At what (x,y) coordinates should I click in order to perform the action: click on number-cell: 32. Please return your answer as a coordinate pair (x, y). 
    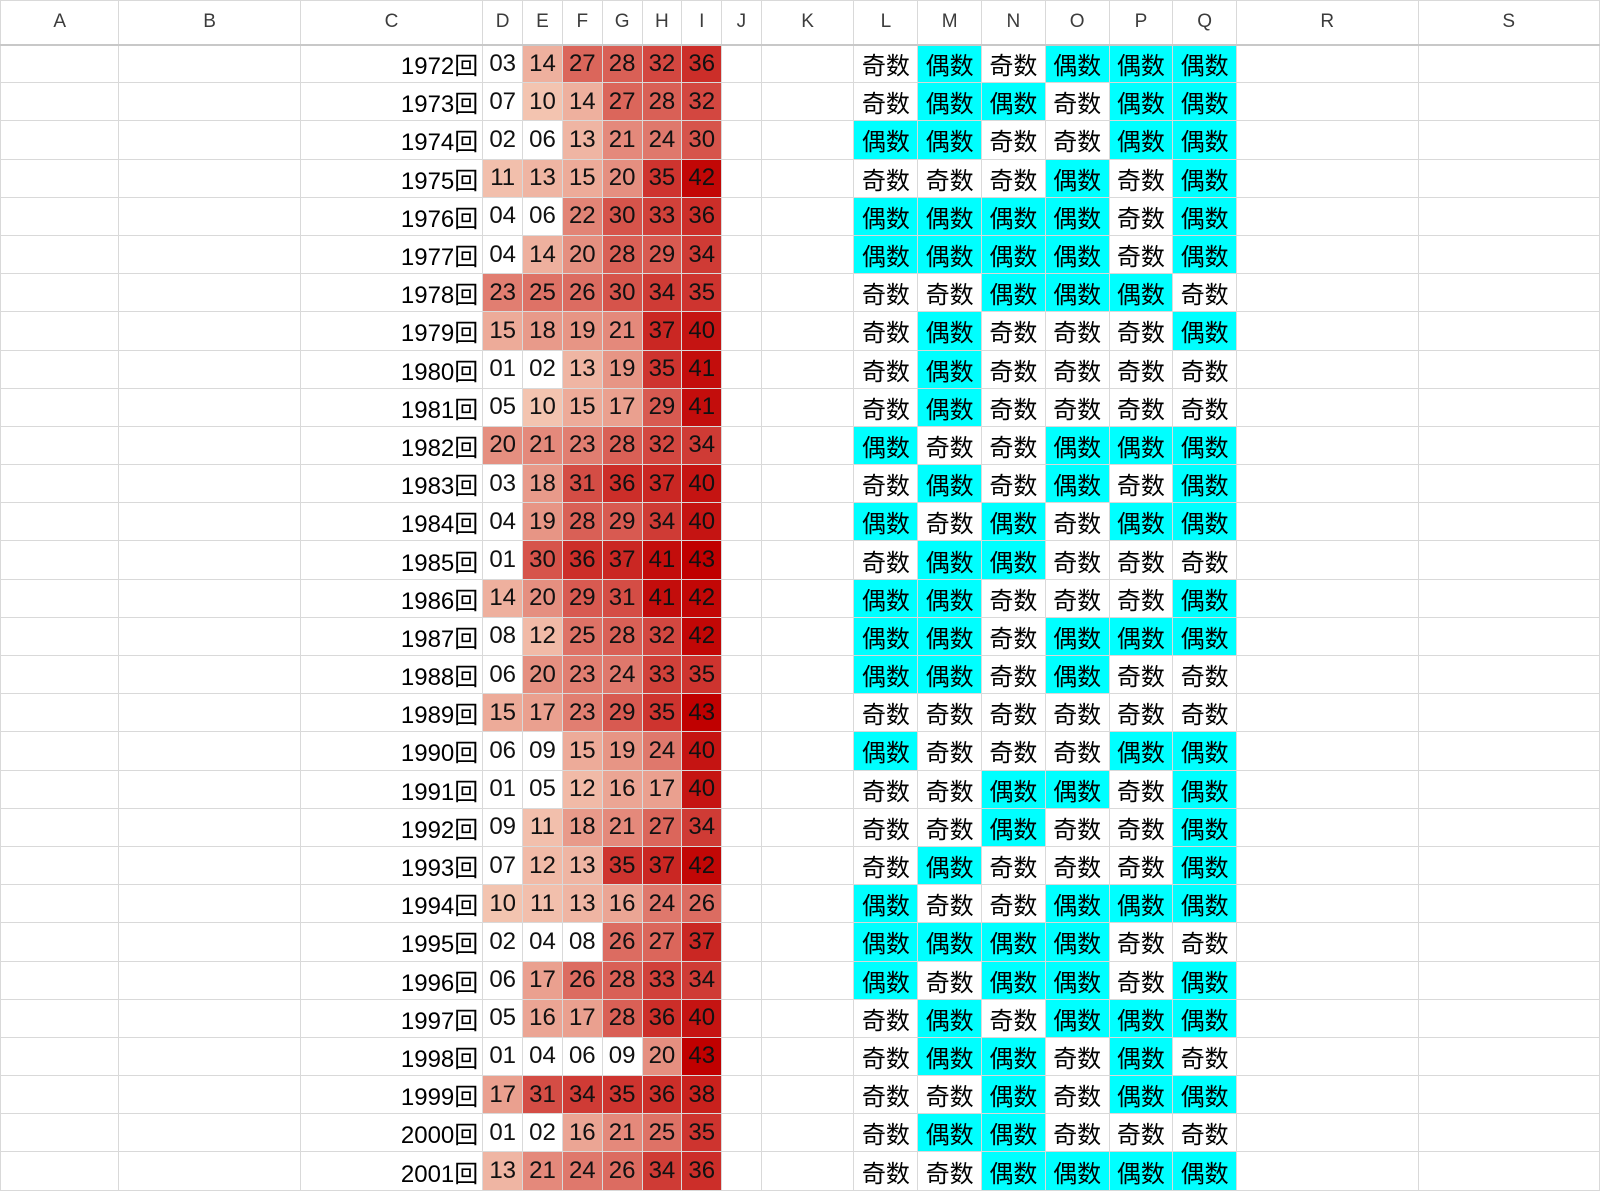
    Looking at the image, I should click on (662, 636).